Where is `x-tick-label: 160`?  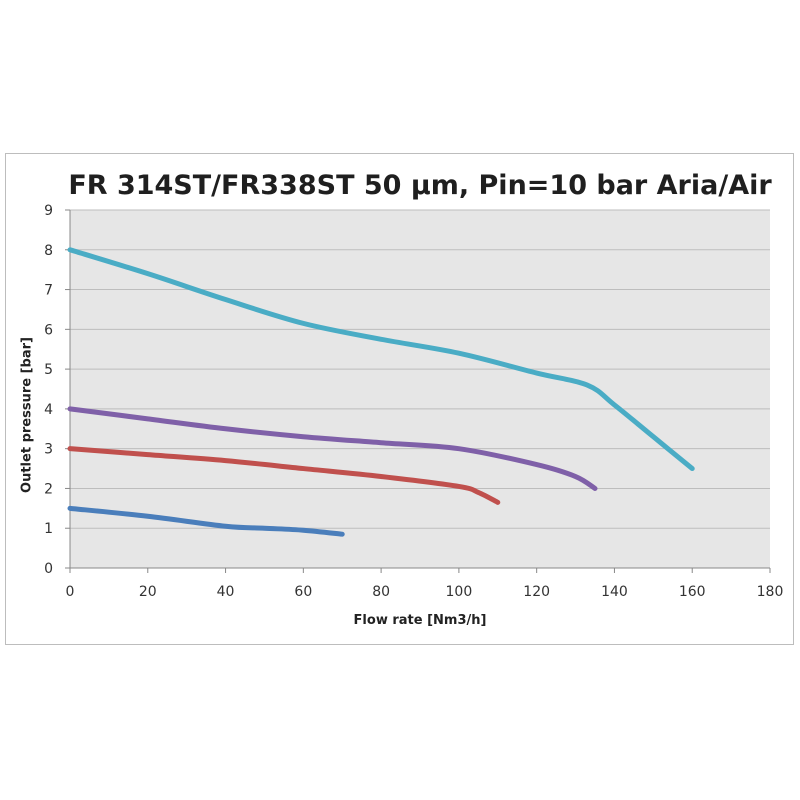
x-tick-label: 160 is located at coordinates (692, 592).